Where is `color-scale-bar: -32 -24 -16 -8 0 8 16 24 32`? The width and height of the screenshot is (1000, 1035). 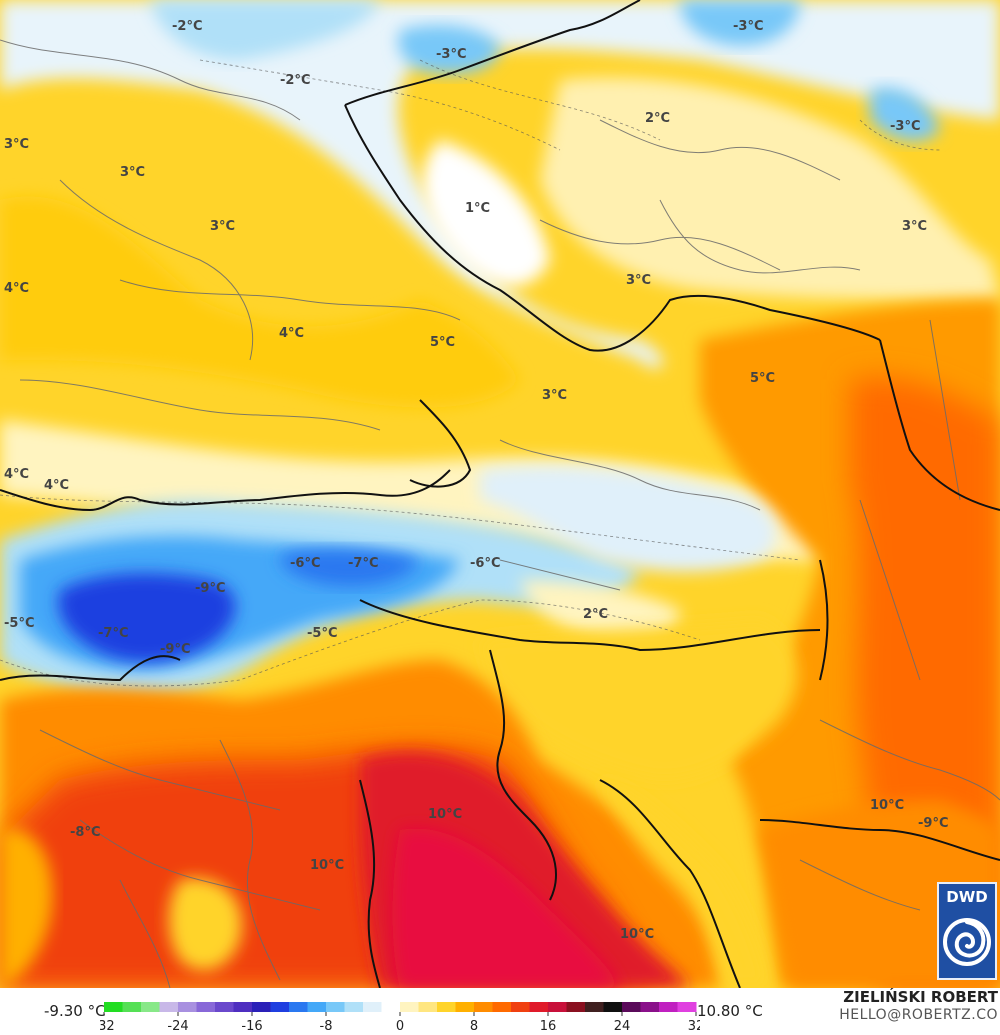 color-scale-bar: -32 -24 -16 -8 0 8 16 24 32 is located at coordinates (400, 1018).